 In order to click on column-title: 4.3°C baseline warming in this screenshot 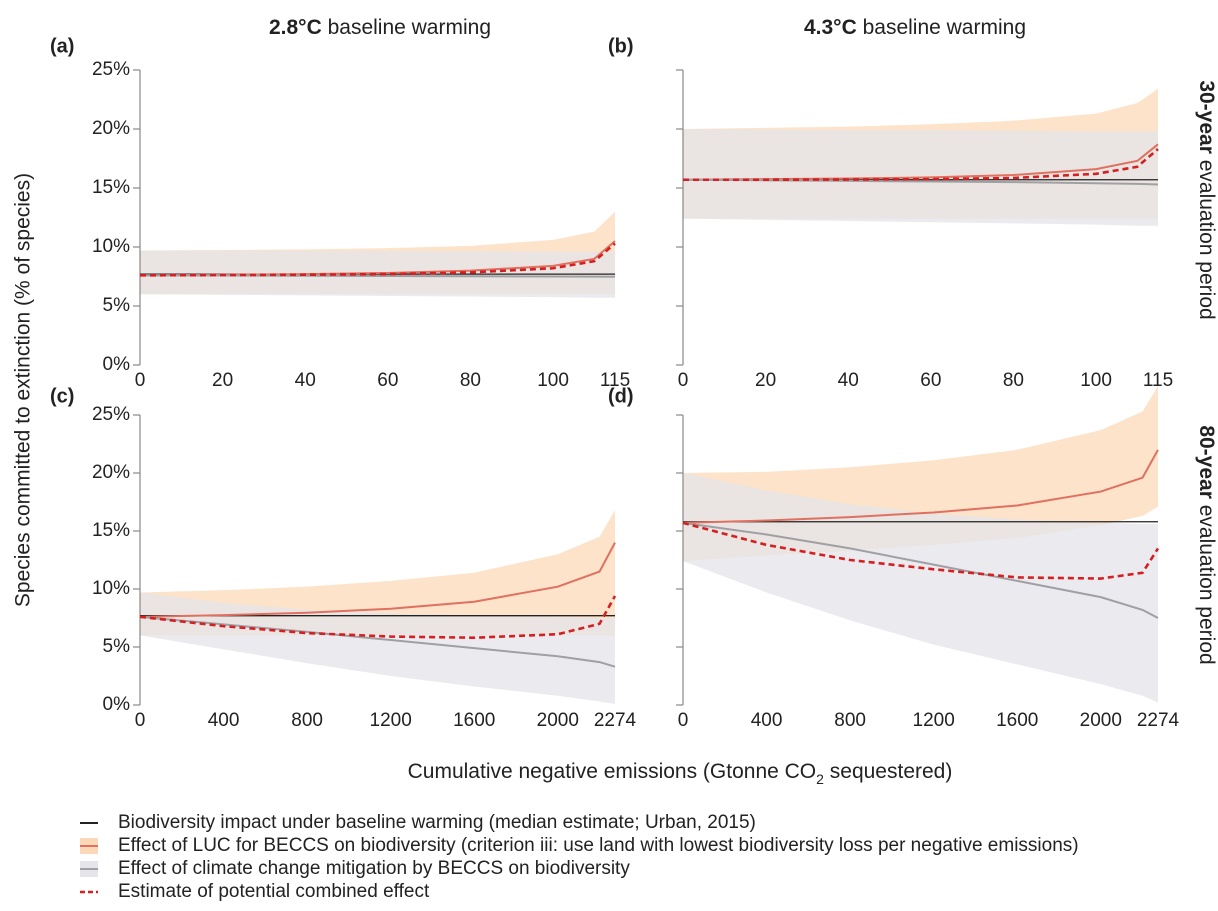, I will do `click(915, 27)`.